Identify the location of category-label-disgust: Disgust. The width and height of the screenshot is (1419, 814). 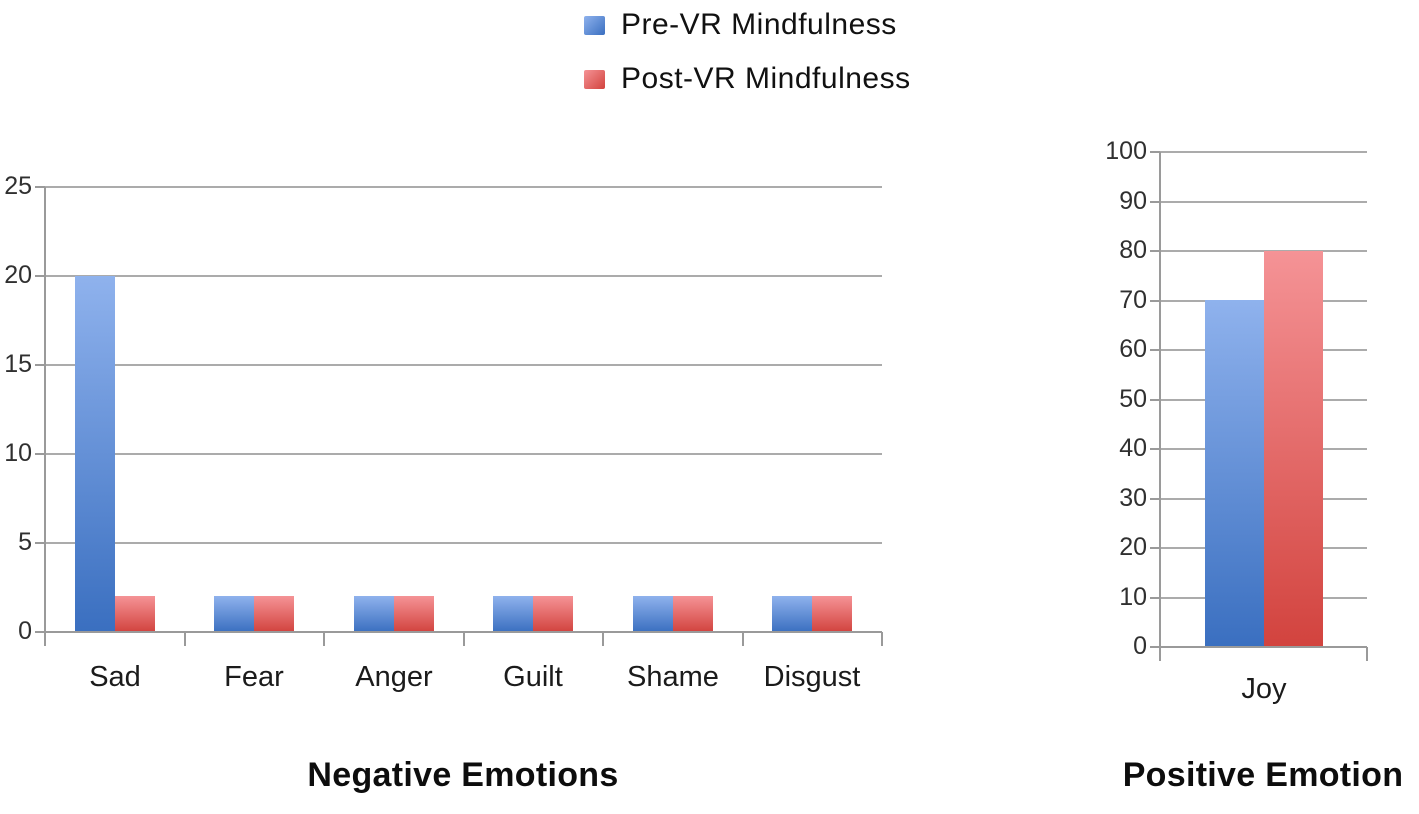
(812, 677).